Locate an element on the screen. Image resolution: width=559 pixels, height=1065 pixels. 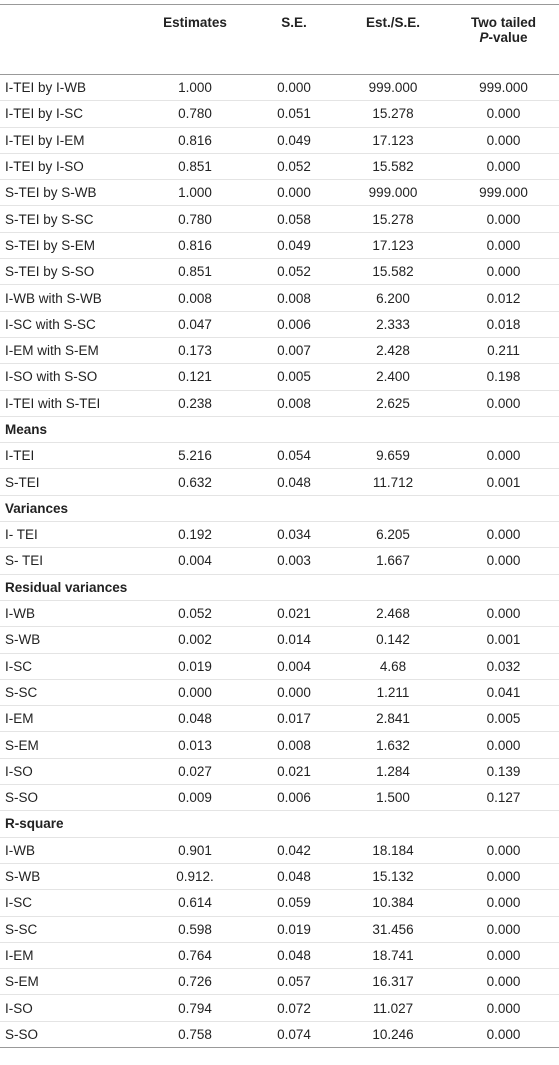
cell: 1.000 is located at coordinates (195, 193).